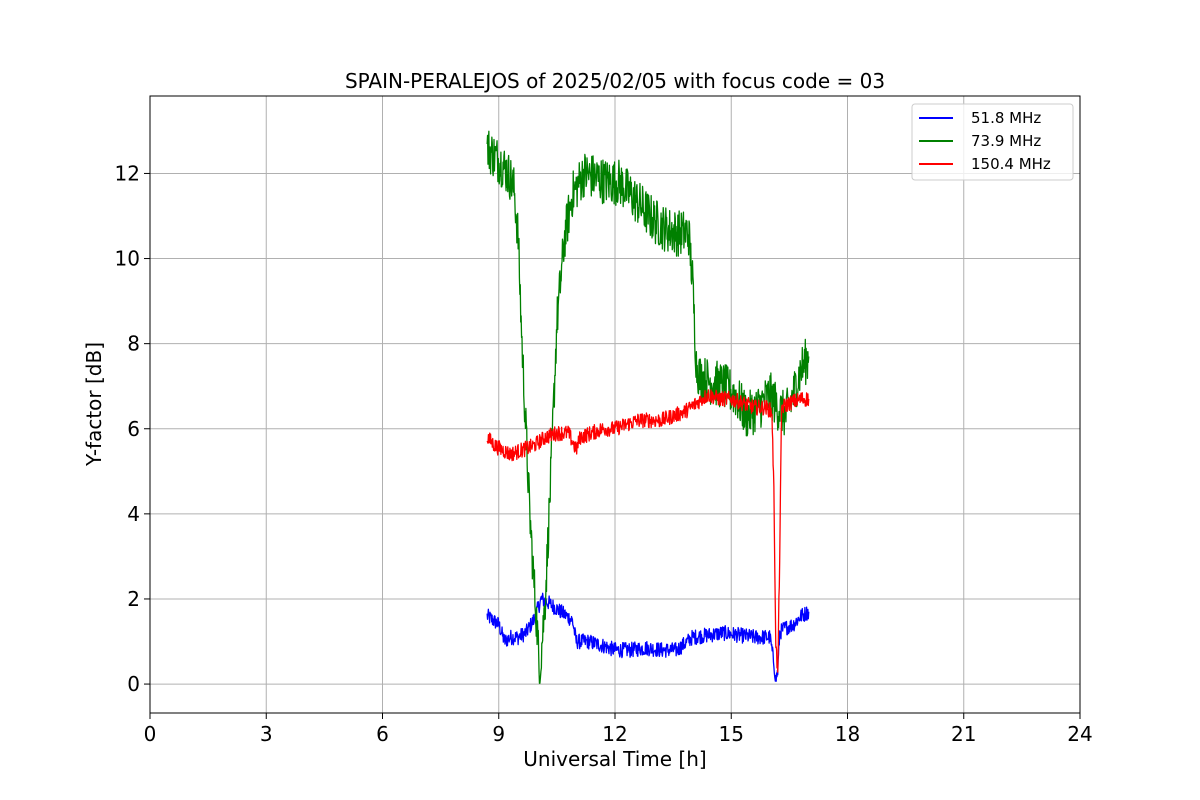 The image size is (1200, 800). Describe the element at coordinates (266, 734) in the screenshot. I see `x-tick-label: 3` at that location.